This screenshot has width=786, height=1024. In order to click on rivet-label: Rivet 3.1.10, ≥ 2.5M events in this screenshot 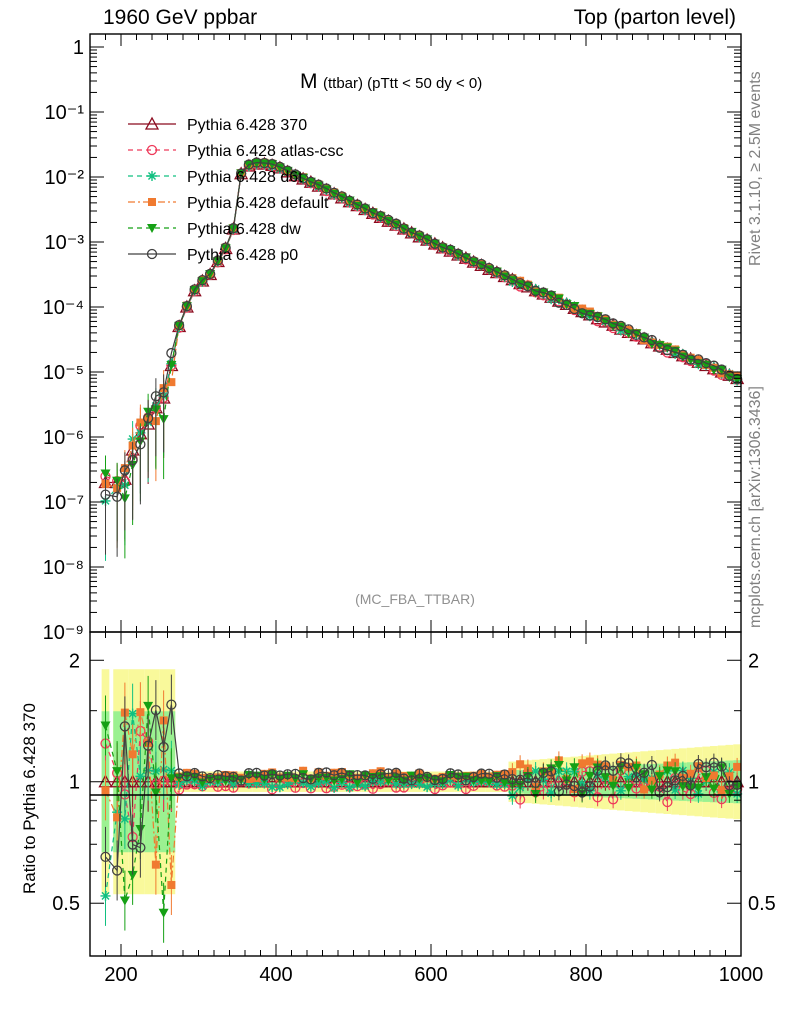, I will do `click(755, 168)`.